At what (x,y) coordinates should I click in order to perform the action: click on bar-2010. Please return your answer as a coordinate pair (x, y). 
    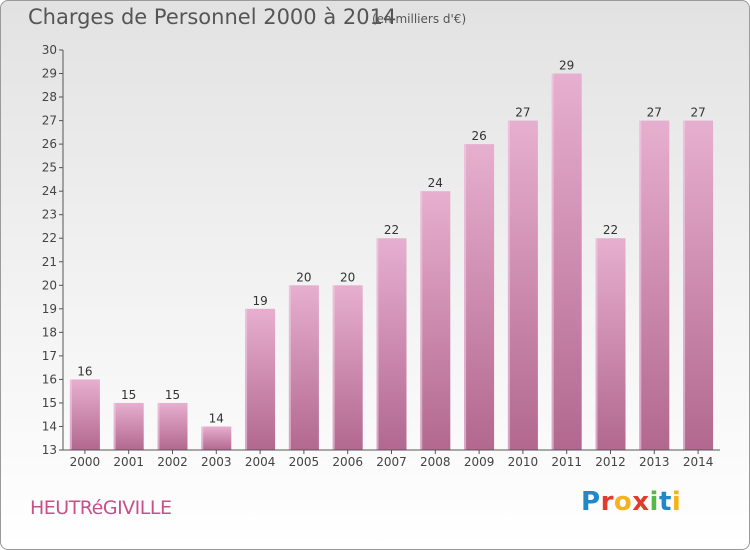
    Looking at the image, I should click on (522, 285).